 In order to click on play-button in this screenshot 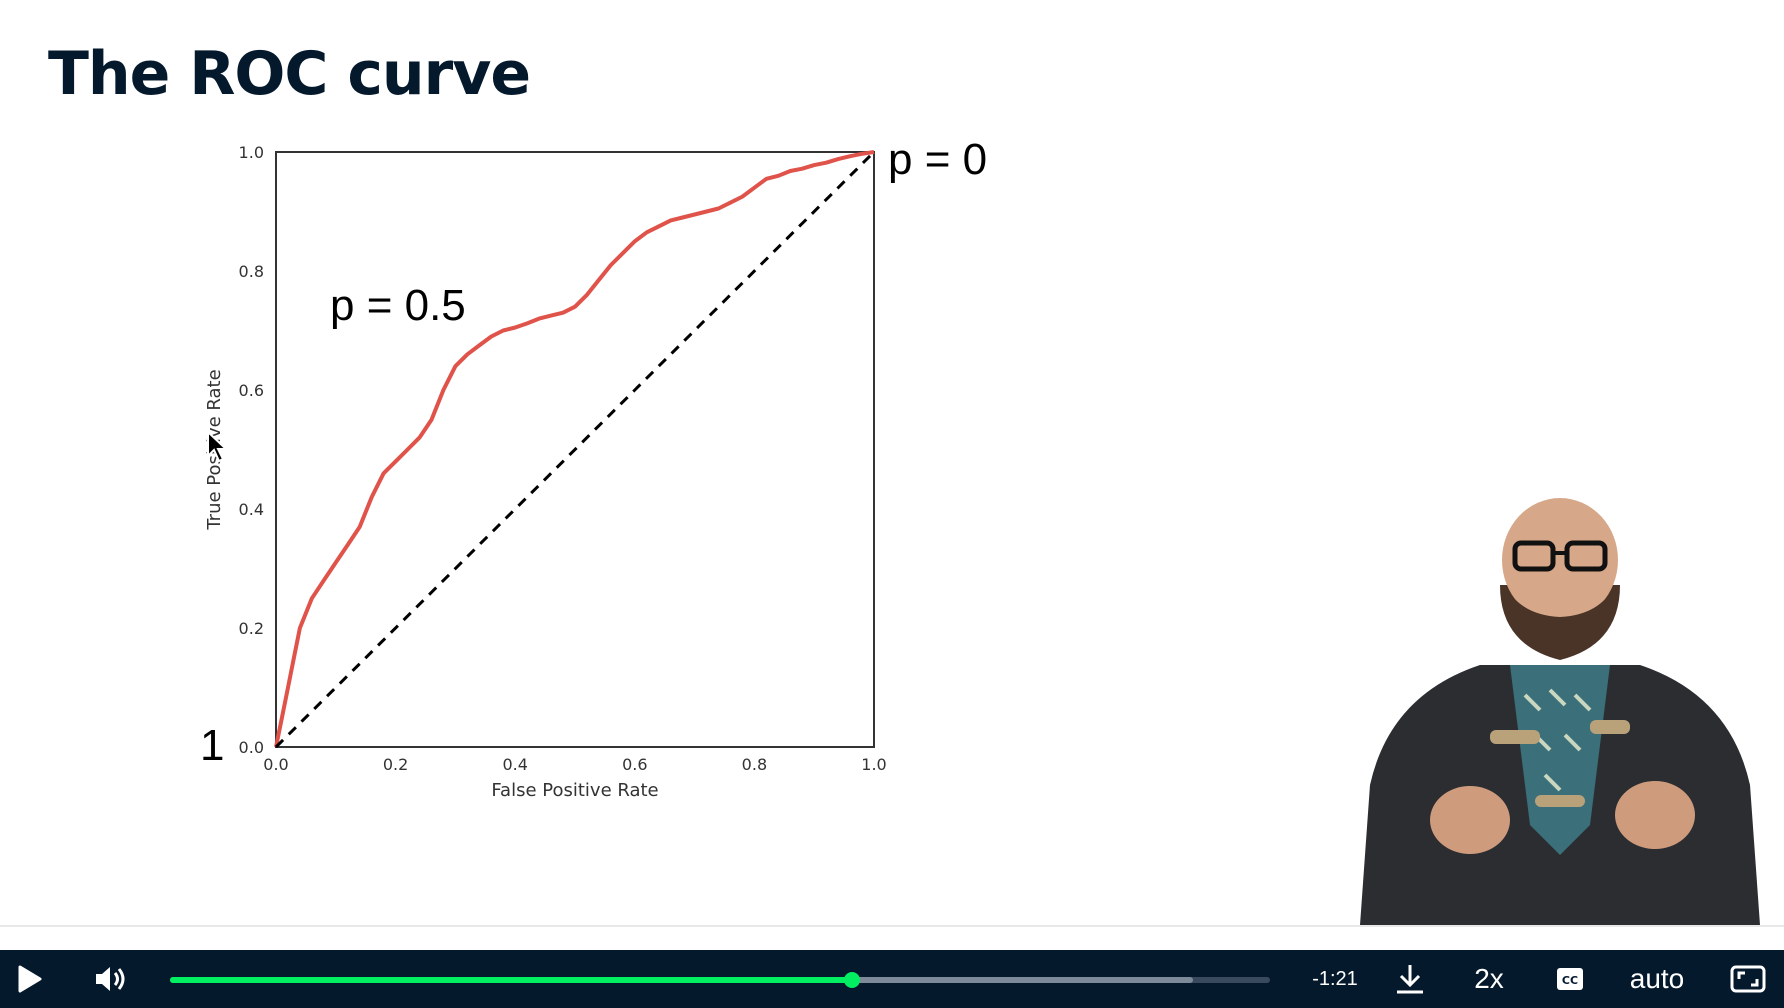, I will do `click(30, 979)`.